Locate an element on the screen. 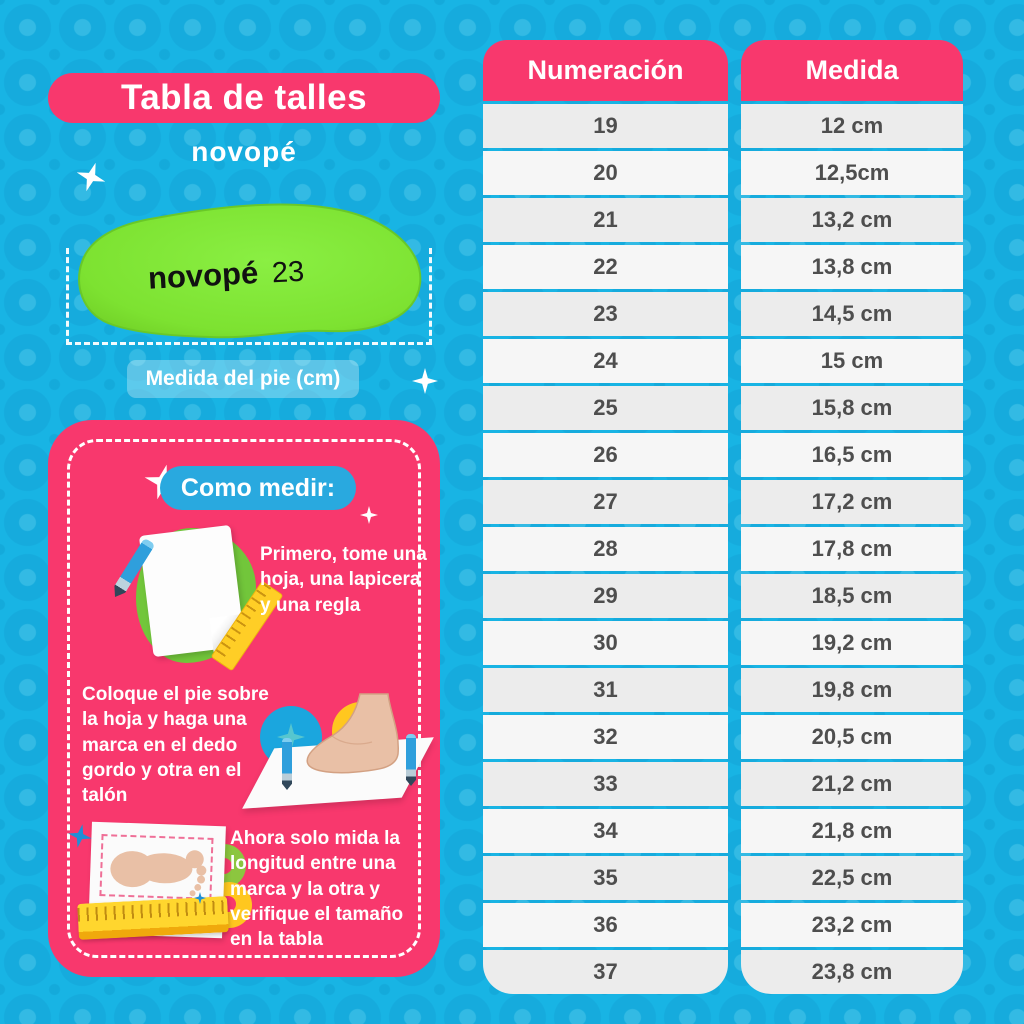 The height and width of the screenshot is (1024, 1024). table-cell-numeracion: 36 is located at coordinates (605, 925).